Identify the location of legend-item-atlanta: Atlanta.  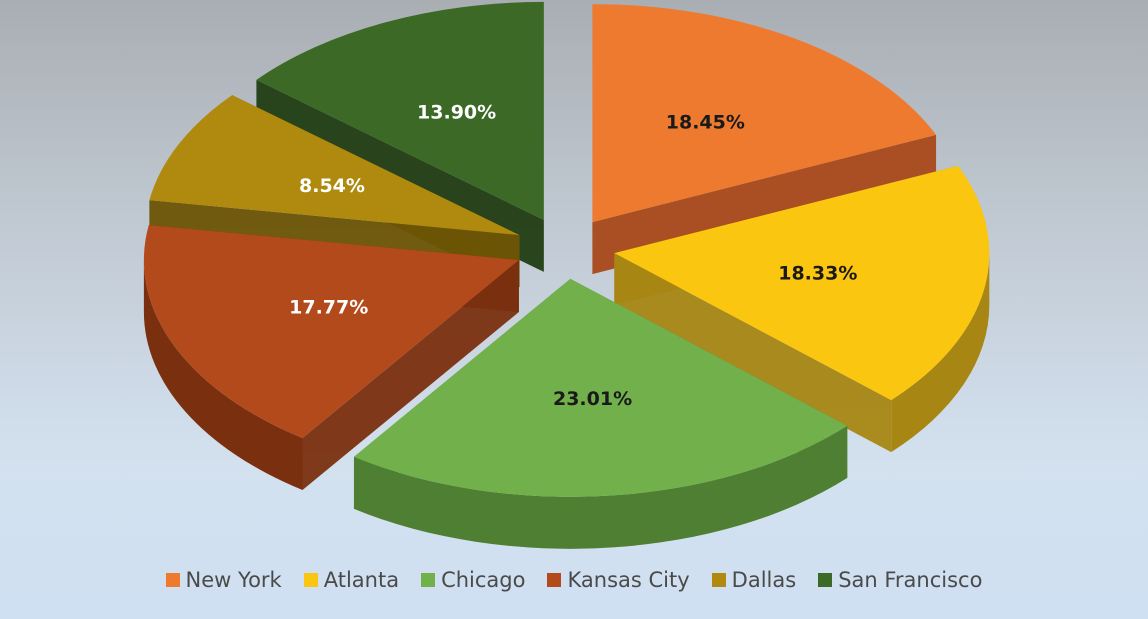
(351, 580).